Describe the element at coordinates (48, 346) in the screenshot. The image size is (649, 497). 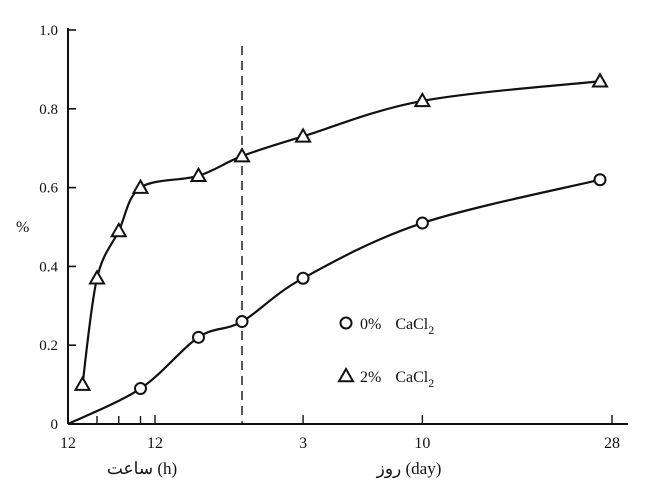
I see `y-tick-label: 0.2` at that location.